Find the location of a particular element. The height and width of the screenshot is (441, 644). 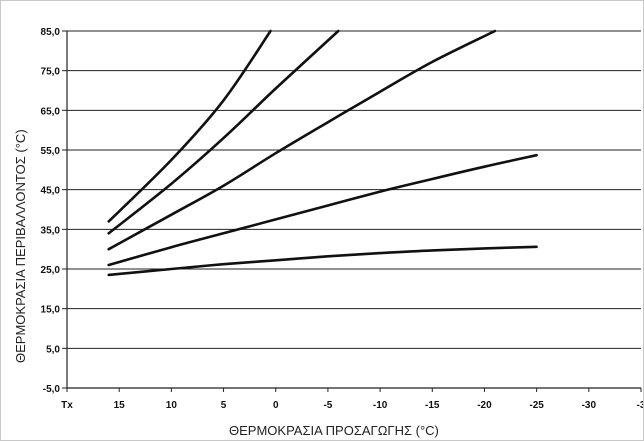

x-tick-label: -20 is located at coordinates (484, 405).